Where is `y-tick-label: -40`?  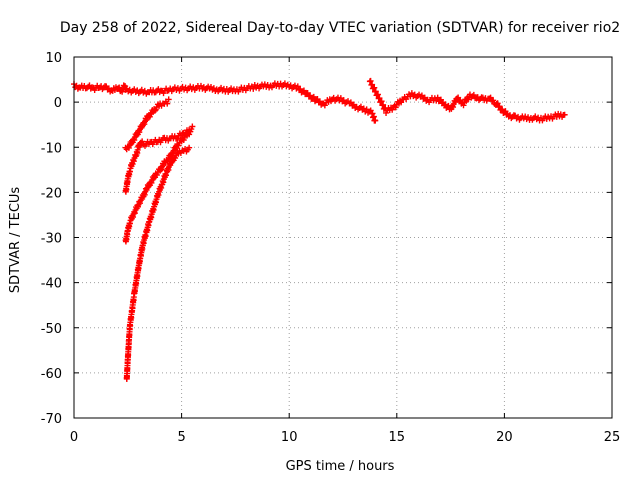
y-tick-label: -40 is located at coordinates (51, 284).